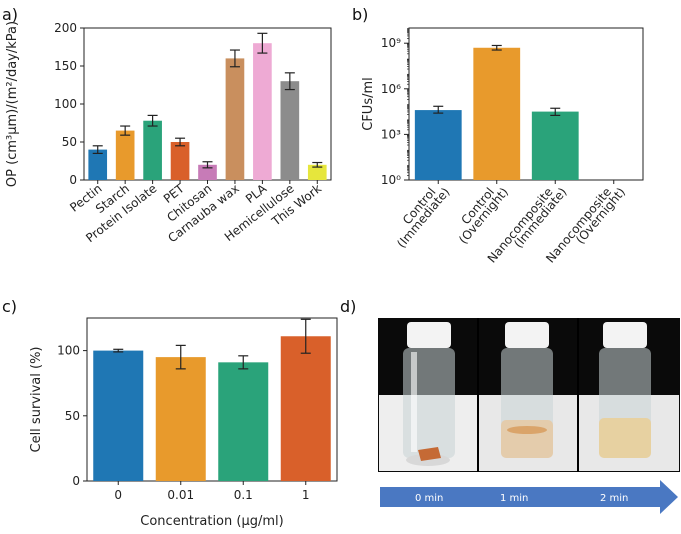 The height and width of the screenshot is (534, 681). I want to click on panel-d-label: d), so click(348, 306).